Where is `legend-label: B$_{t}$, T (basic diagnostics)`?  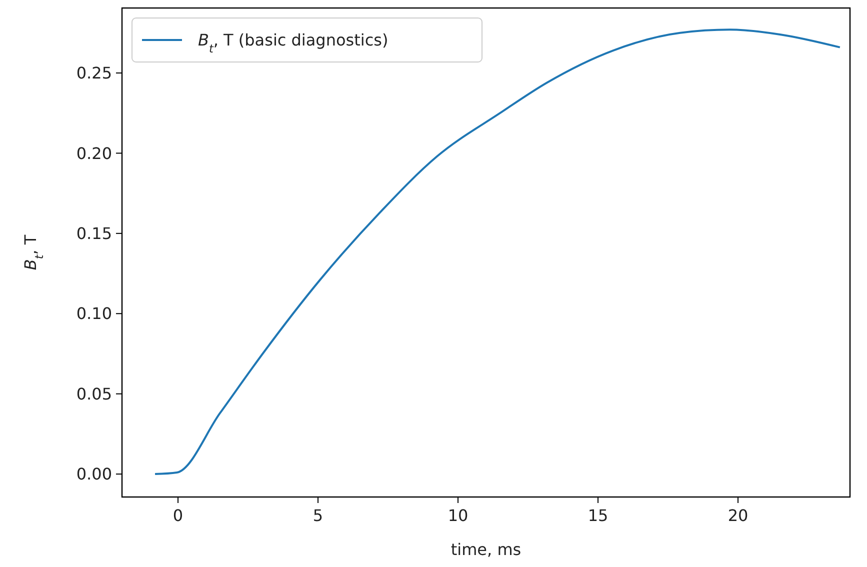
legend-label: B$_{t}$, T (basic diagnostics) is located at coordinates (293, 43).